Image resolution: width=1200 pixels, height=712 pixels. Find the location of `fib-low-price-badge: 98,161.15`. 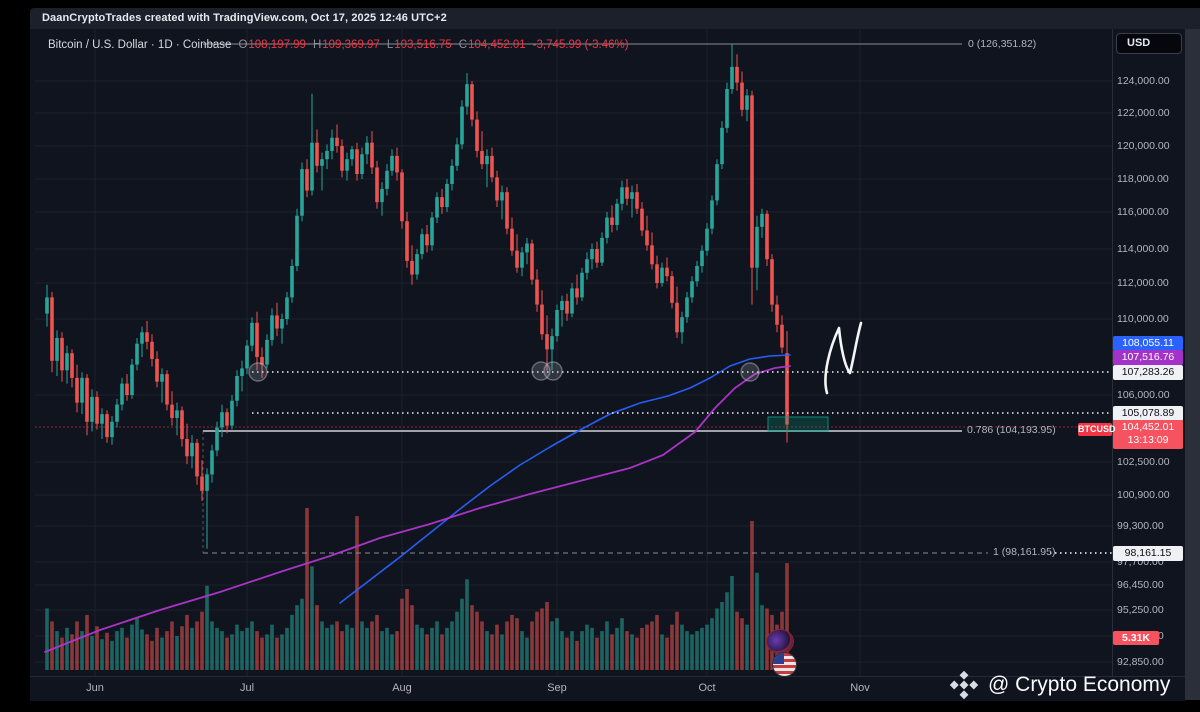

fib-low-price-badge: 98,161.15 is located at coordinates (1148, 553).